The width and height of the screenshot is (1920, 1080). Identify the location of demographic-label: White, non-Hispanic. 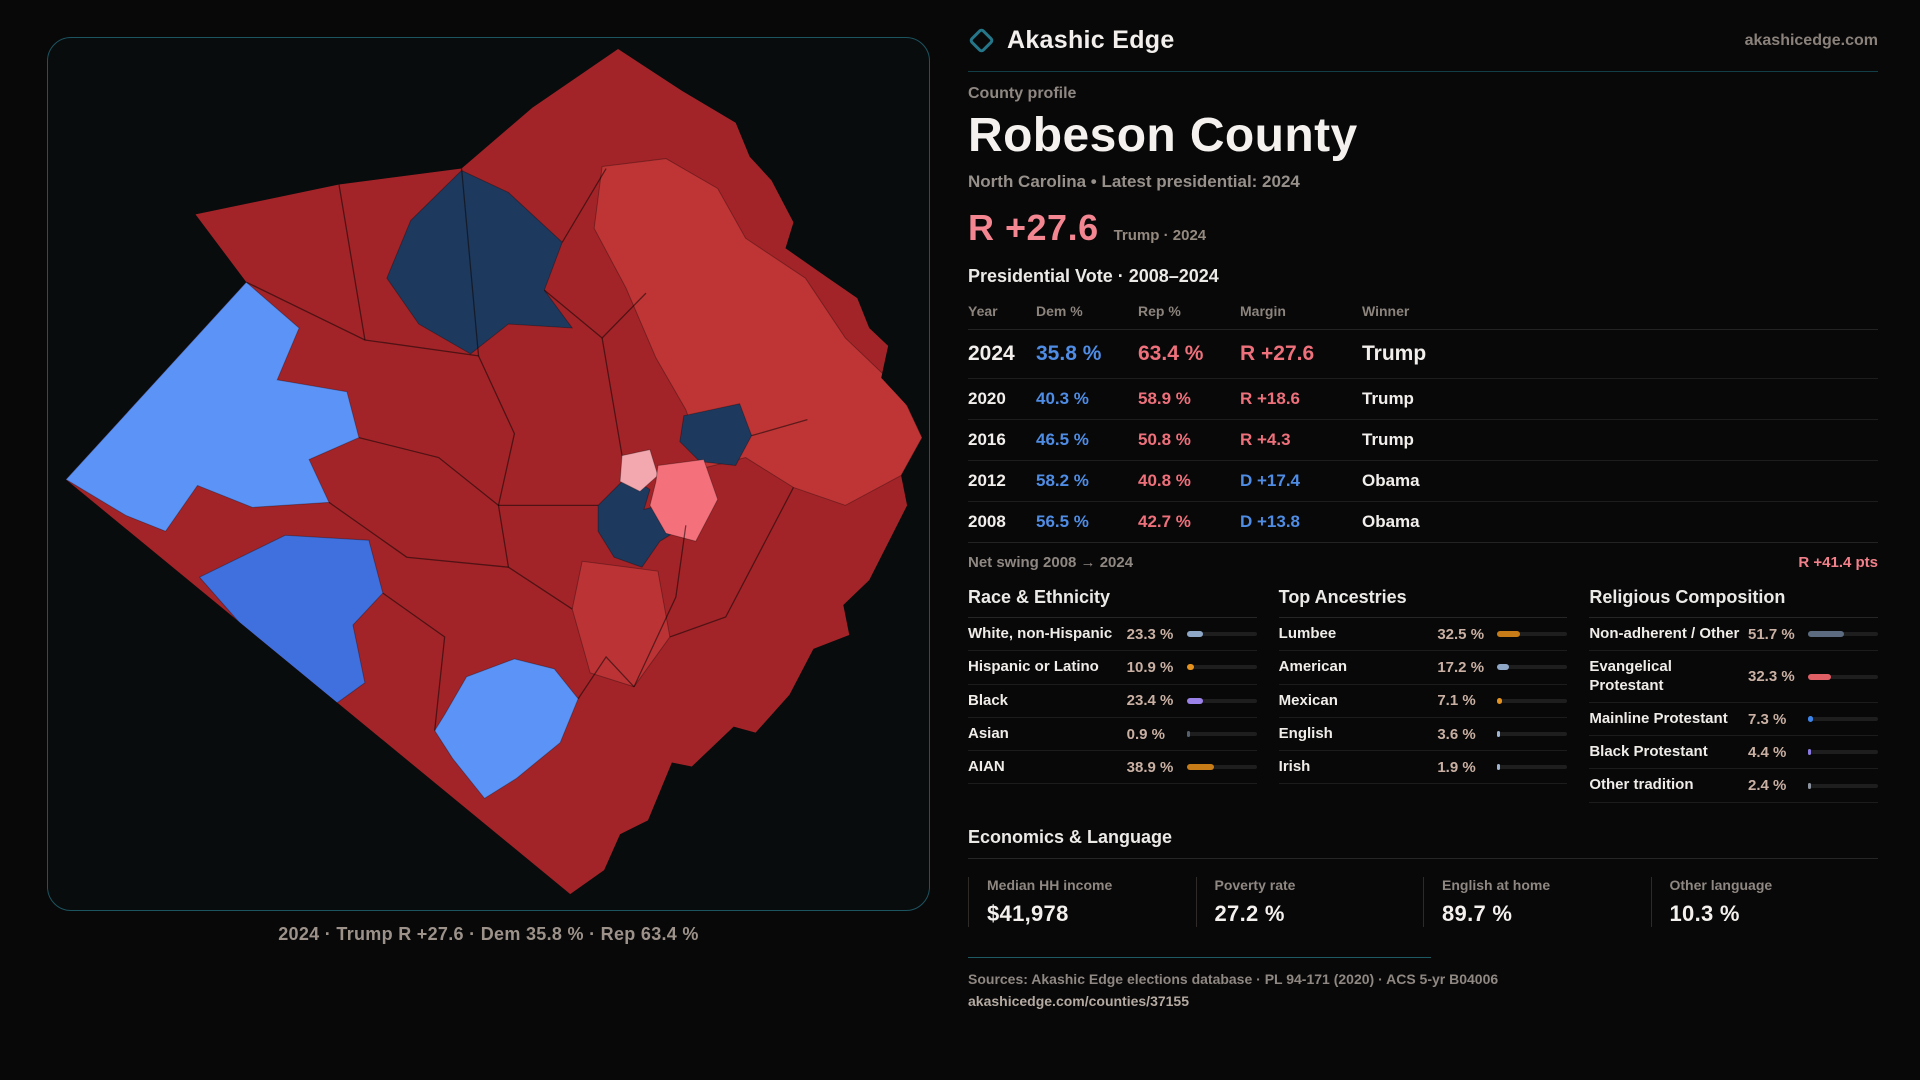
(1040, 633).